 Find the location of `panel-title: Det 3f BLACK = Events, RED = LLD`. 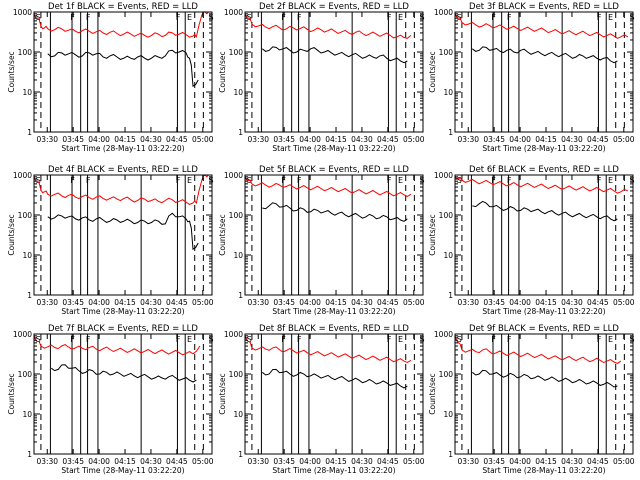

panel-title: Det 3f BLACK = Events, RED = LLD is located at coordinates (544, 7).